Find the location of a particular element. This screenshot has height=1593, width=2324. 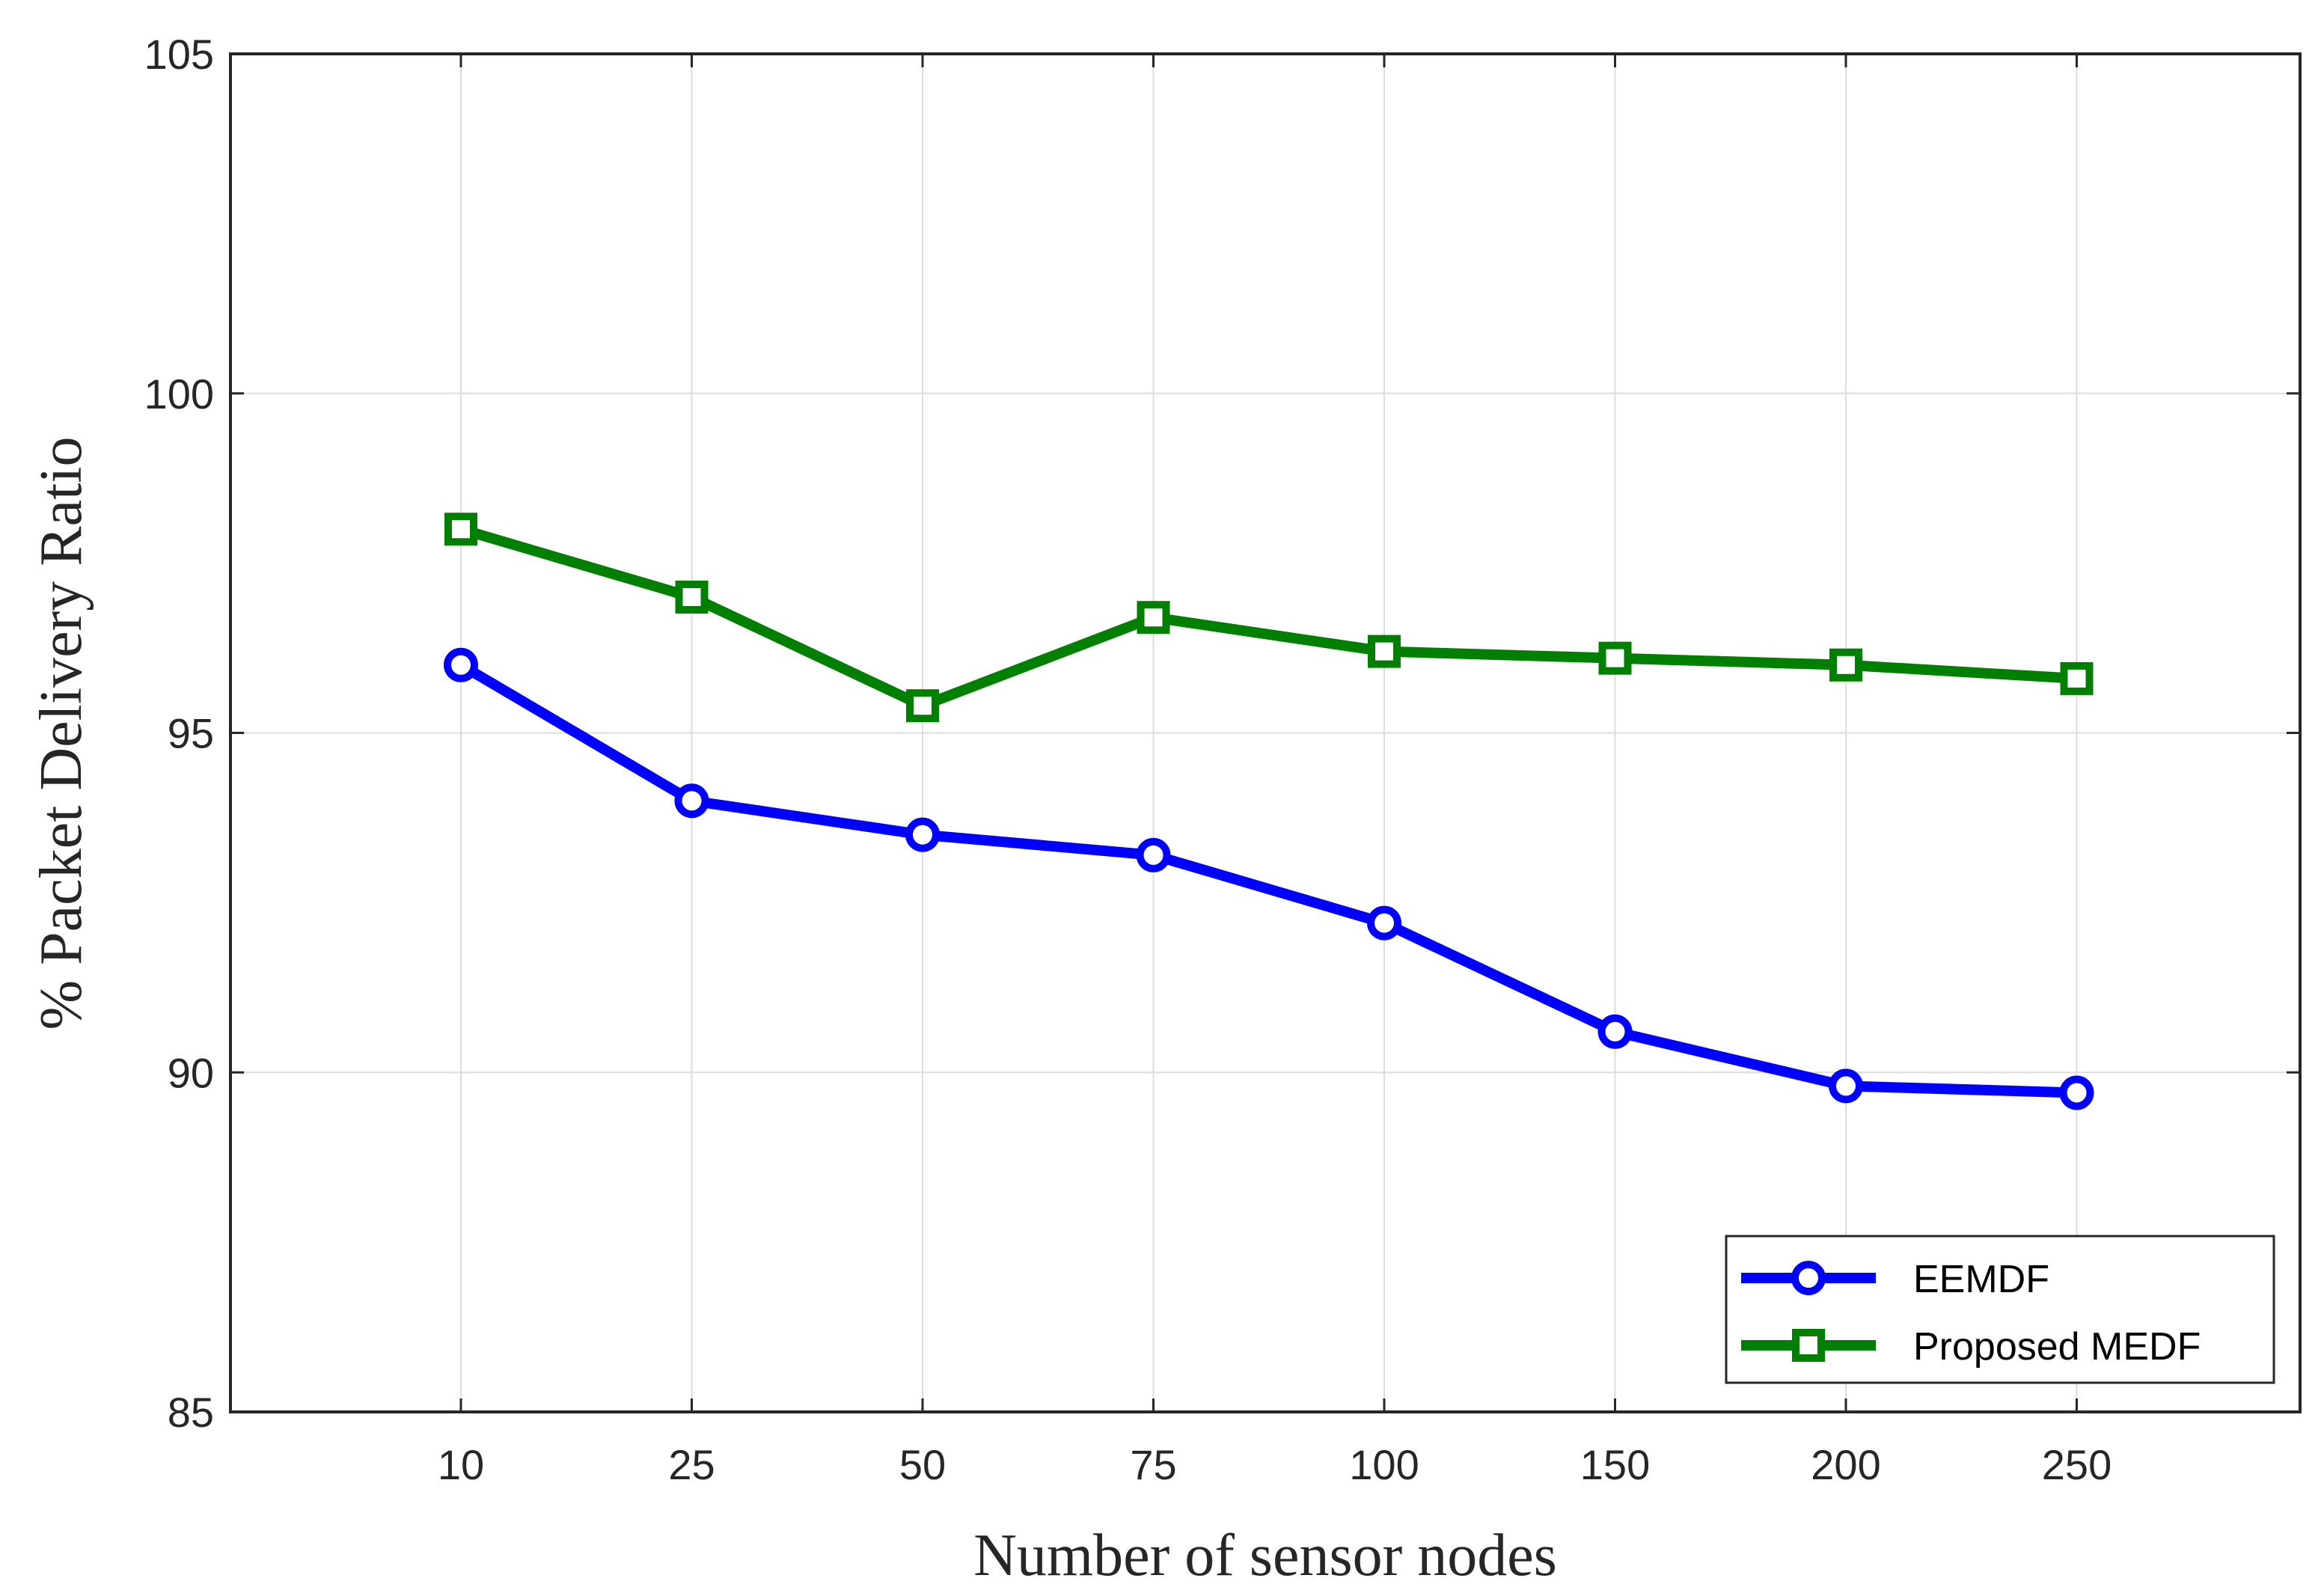

x-tick-label: 250 is located at coordinates (2077, 1464).